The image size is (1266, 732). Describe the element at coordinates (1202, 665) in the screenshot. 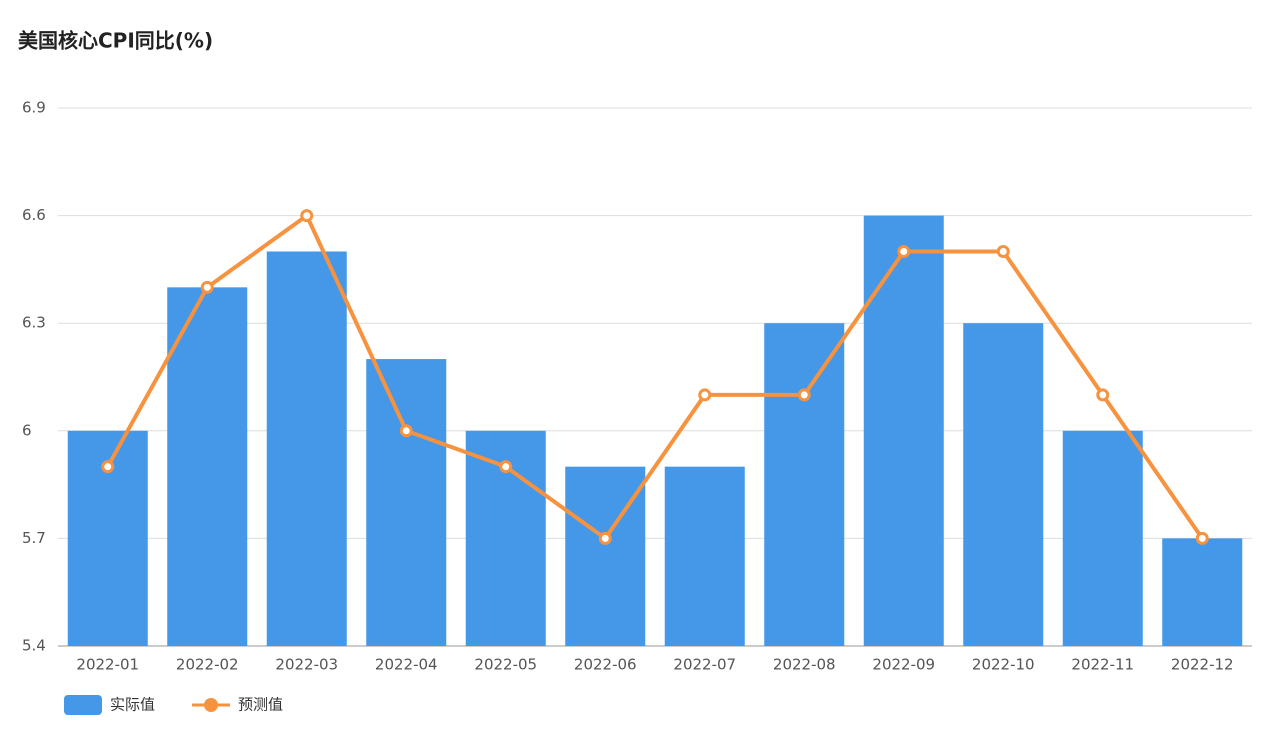

I see `x-tick-label: 2022-12` at that location.